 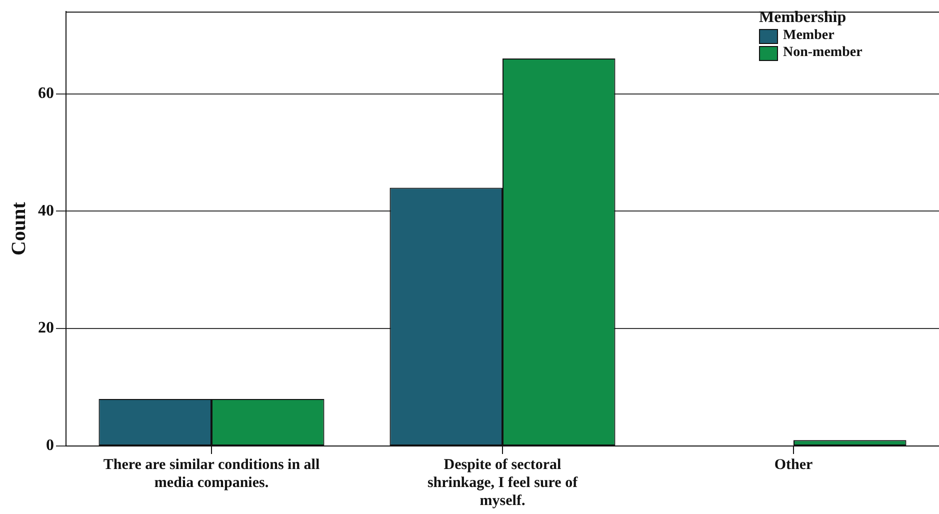 I want to click on y-tick-label: 60, so click(x=46, y=93).